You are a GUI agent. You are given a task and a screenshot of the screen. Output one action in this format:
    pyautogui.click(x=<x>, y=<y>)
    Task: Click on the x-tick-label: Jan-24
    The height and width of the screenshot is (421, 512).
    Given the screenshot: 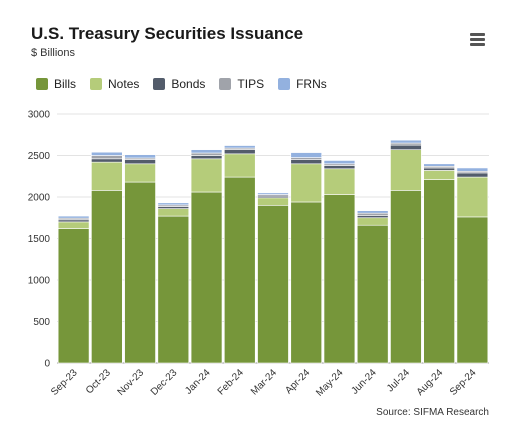 What is the action you would take?
    pyautogui.click(x=198, y=382)
    